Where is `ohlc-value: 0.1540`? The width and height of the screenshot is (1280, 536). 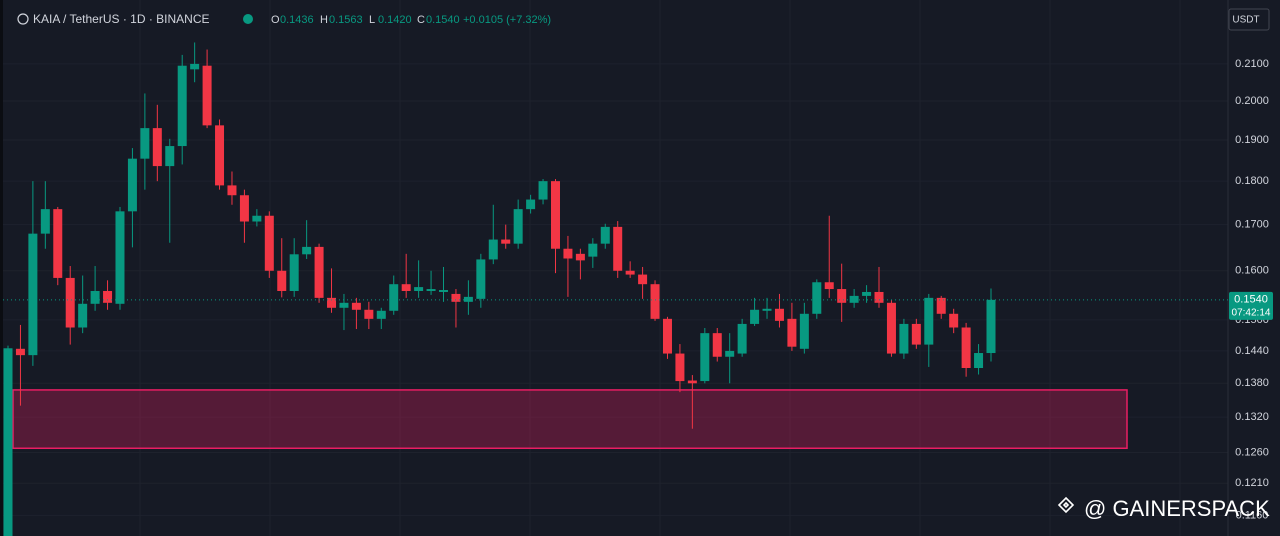 ohlc-value: 0.1540 is located at coordinates (443, 20).